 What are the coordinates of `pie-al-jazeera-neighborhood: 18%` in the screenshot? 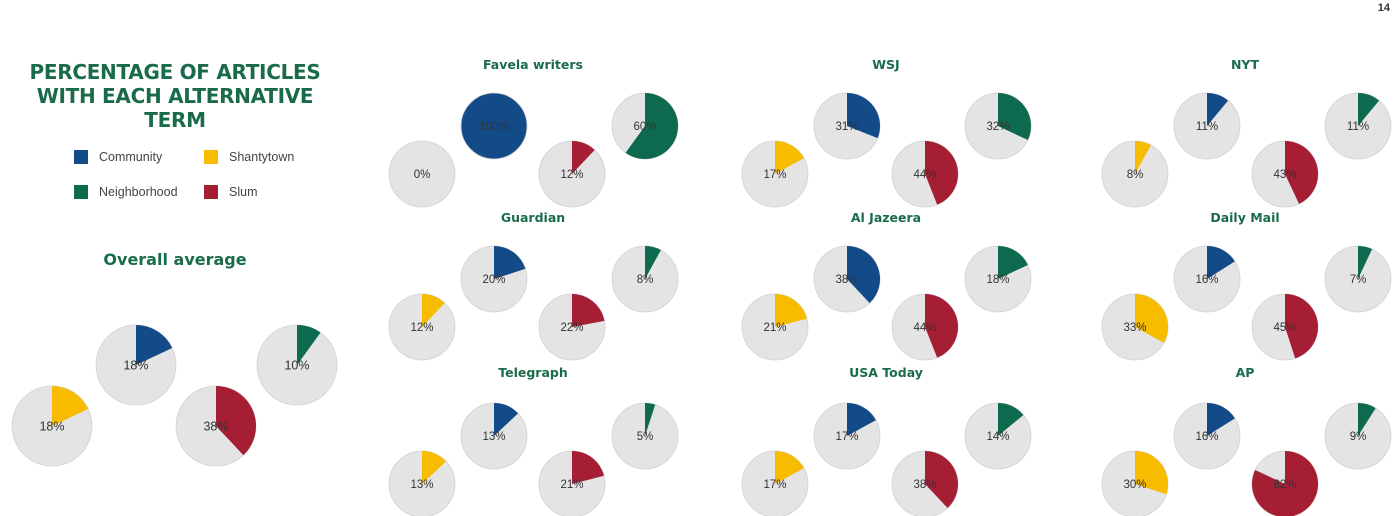 It's located at (998, 279).